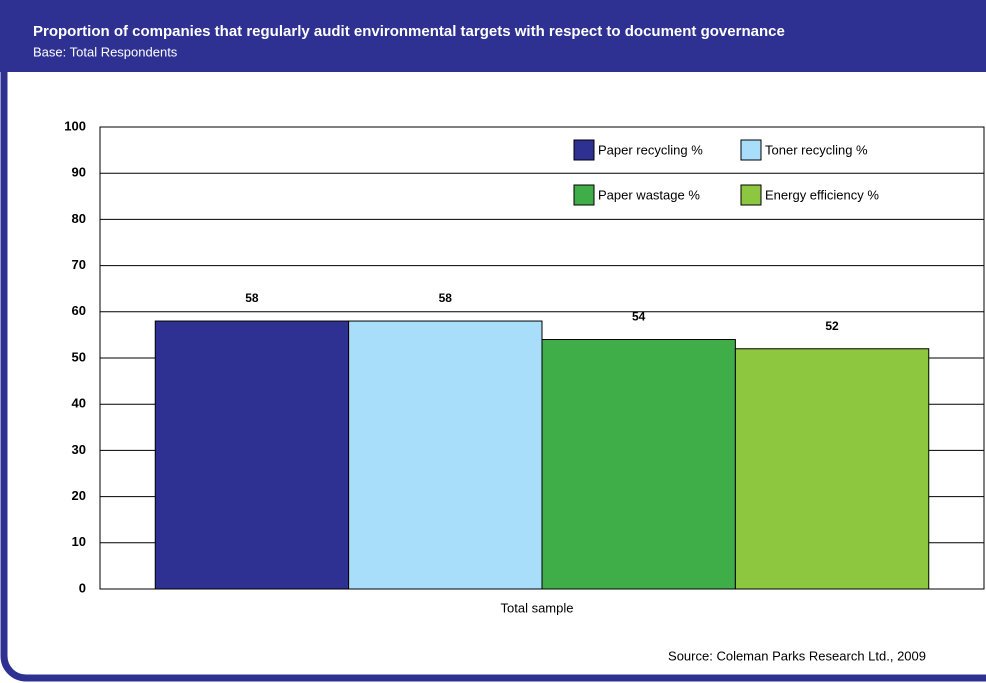 This screenshot has width=986, height=683. What do you see at coordinates (822, 194) in the screenshot?
I see `legend-label: Energy efficiency %` at bounding box center [822, 194].